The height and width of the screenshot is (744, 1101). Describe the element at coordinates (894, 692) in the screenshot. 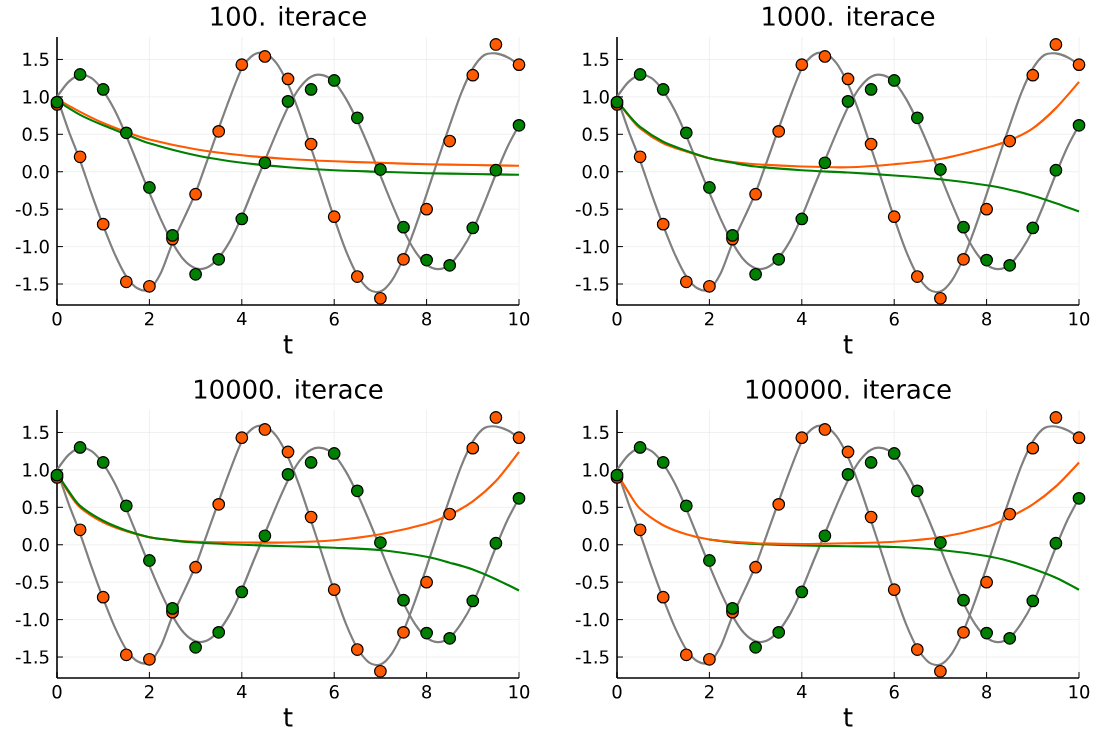

I see `x-tick-label: 6` at that location.